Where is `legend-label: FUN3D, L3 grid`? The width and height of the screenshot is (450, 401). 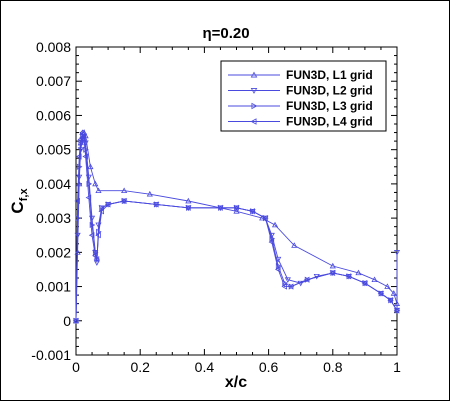 legend-label: FUN3D, L3 grid is located at coordinates (329, 106).